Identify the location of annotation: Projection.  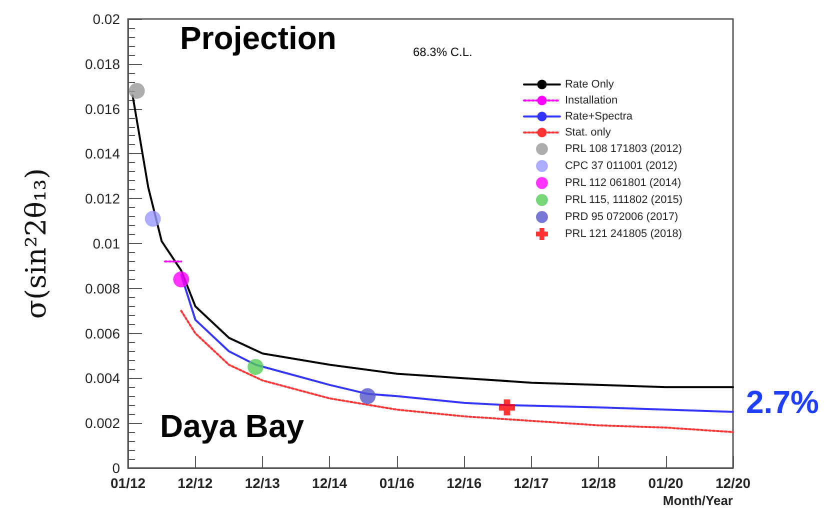
(258, 38).